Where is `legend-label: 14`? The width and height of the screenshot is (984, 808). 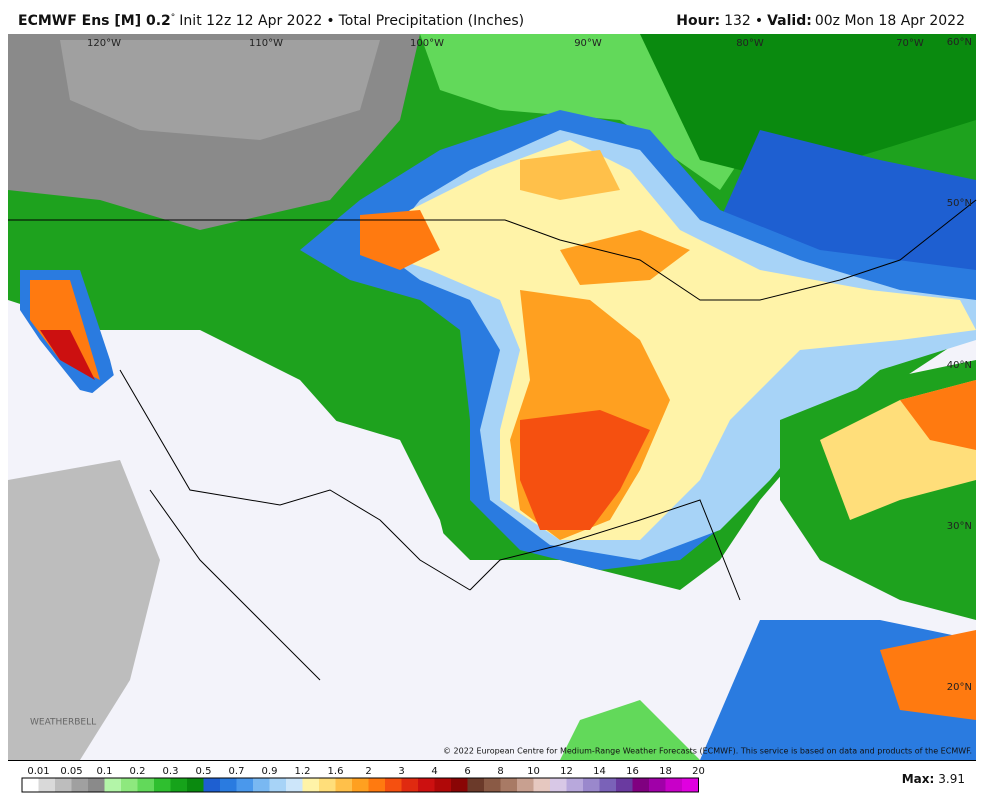
legend-label: 14 is located at coordinates (599, 771).